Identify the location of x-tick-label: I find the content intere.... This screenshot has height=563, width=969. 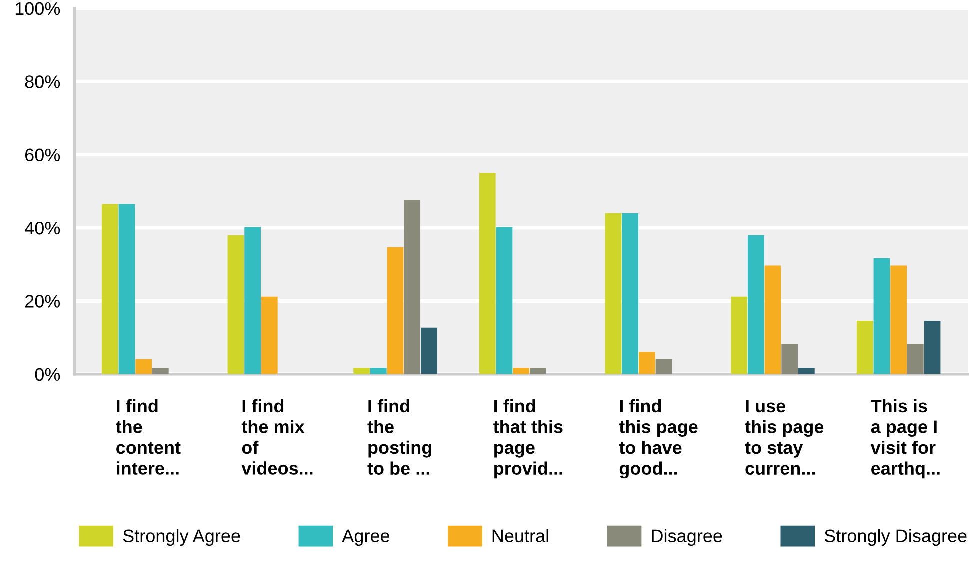
(148, 437).